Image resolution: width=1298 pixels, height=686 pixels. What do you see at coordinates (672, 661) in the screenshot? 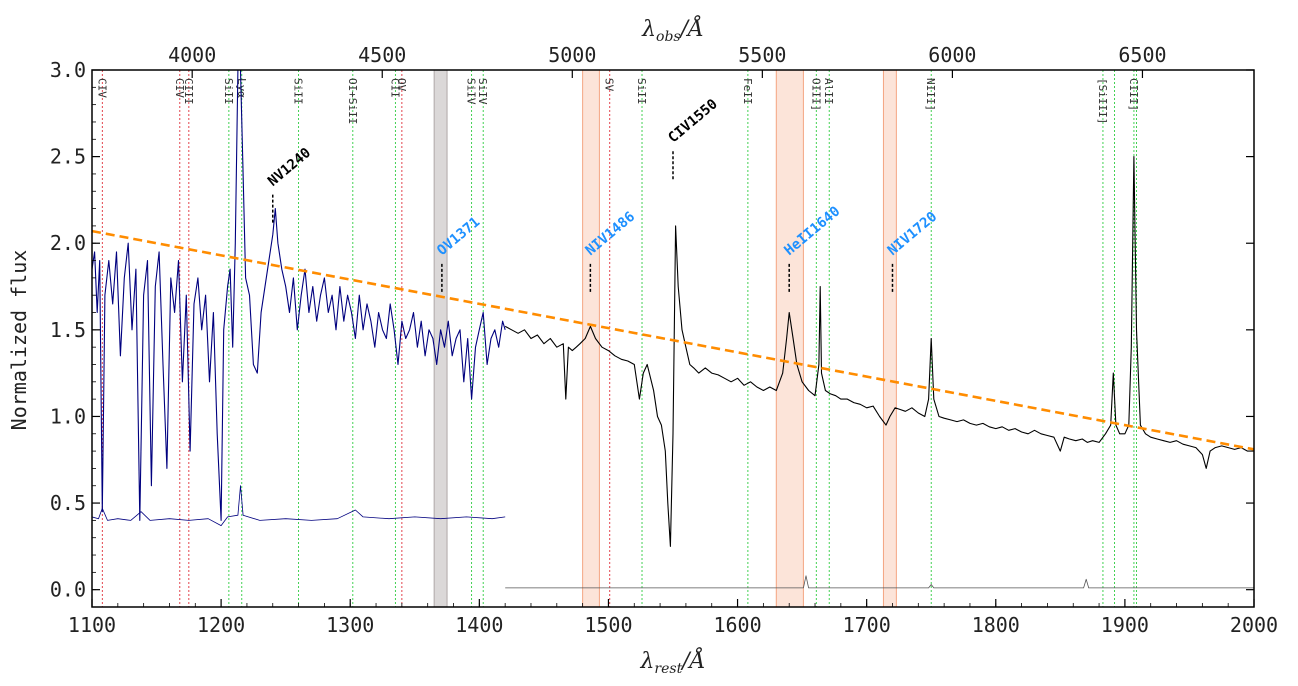
I see `x-axis-title: λrest/Å` at bounding box center [672, 661].